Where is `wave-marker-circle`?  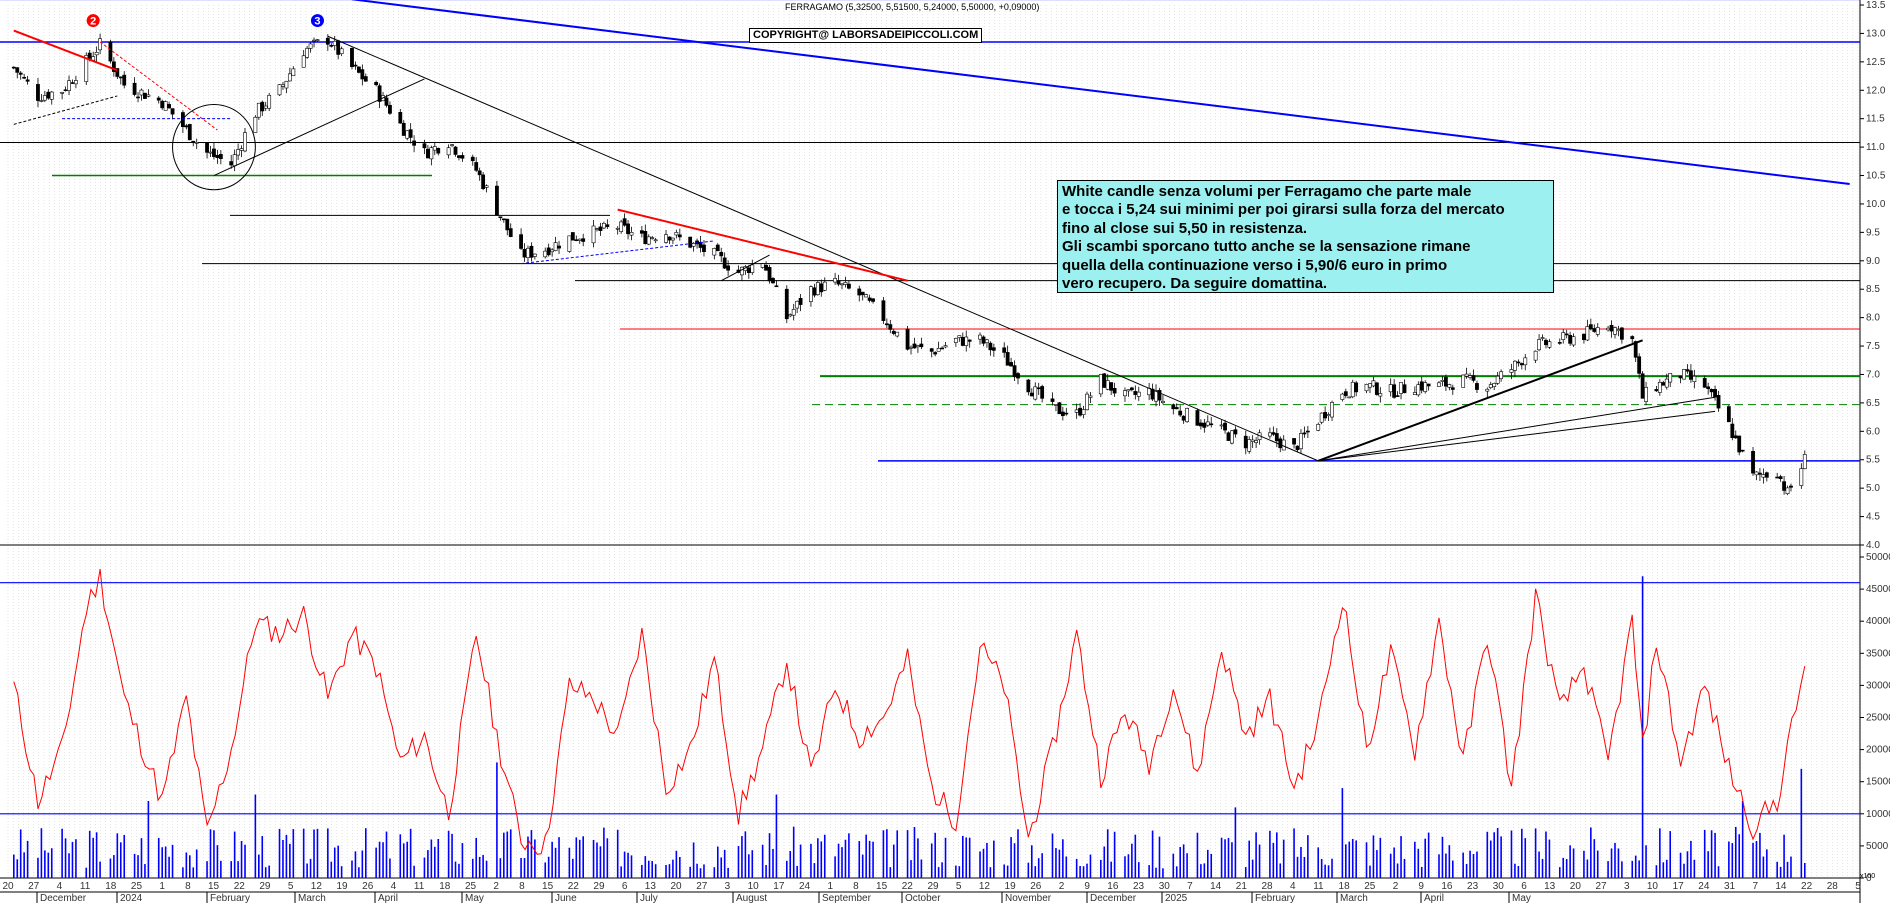
wave-marker-circle is located at coordinates (317, 21).